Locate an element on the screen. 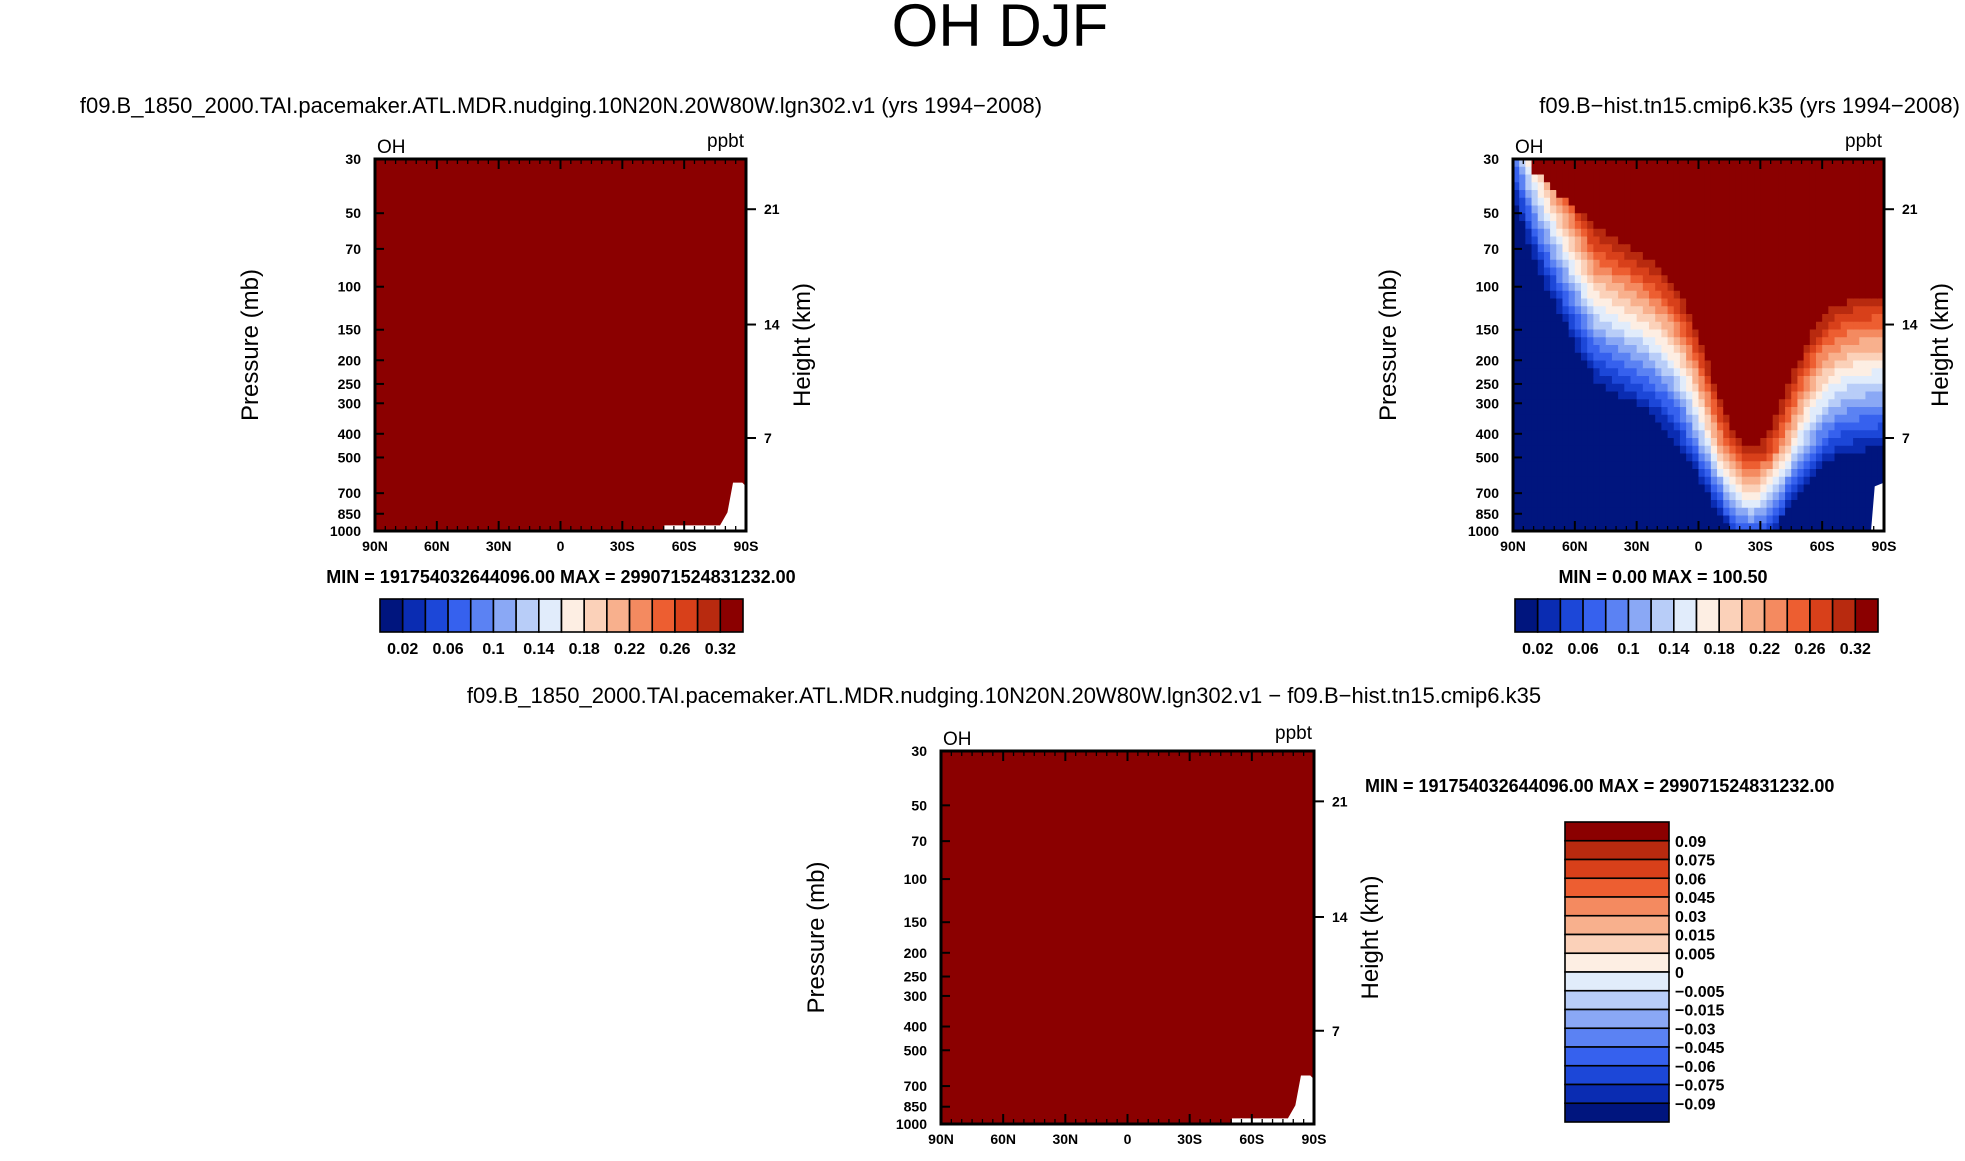 This screenshot has height=1161, width=1965. y-tick-label: 500 is located at coordinates (916, 1050).